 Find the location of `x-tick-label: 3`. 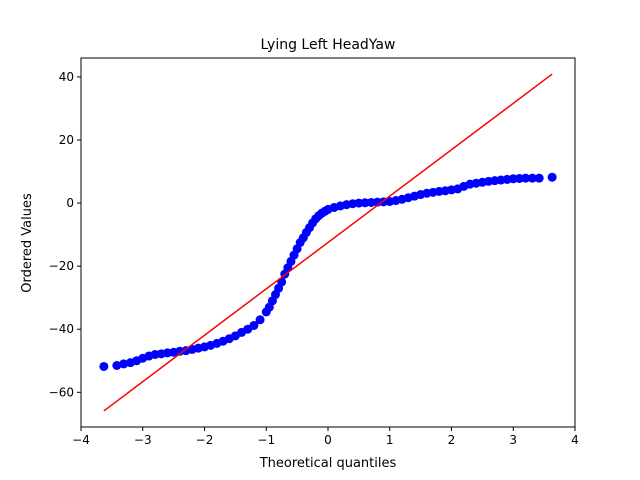

x-tick-label: 3 is located at coordinates (513, 440).